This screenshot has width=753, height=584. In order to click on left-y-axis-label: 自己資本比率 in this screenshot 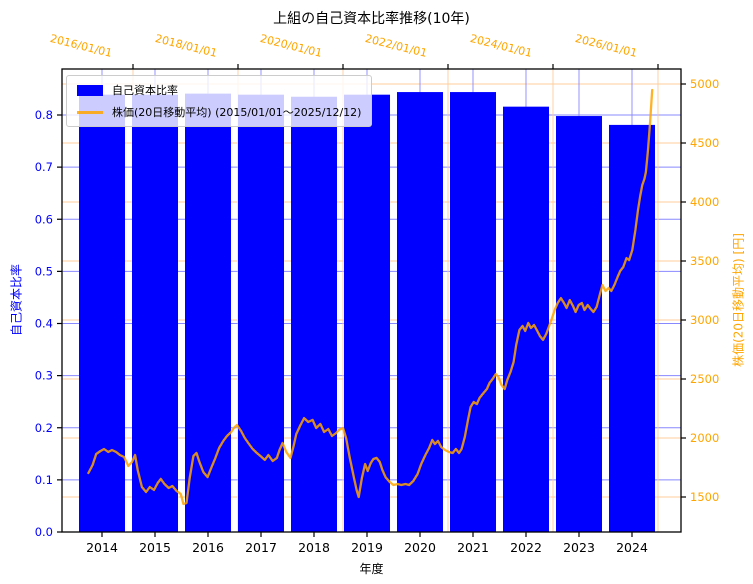, I will do `click(16, 300)`.